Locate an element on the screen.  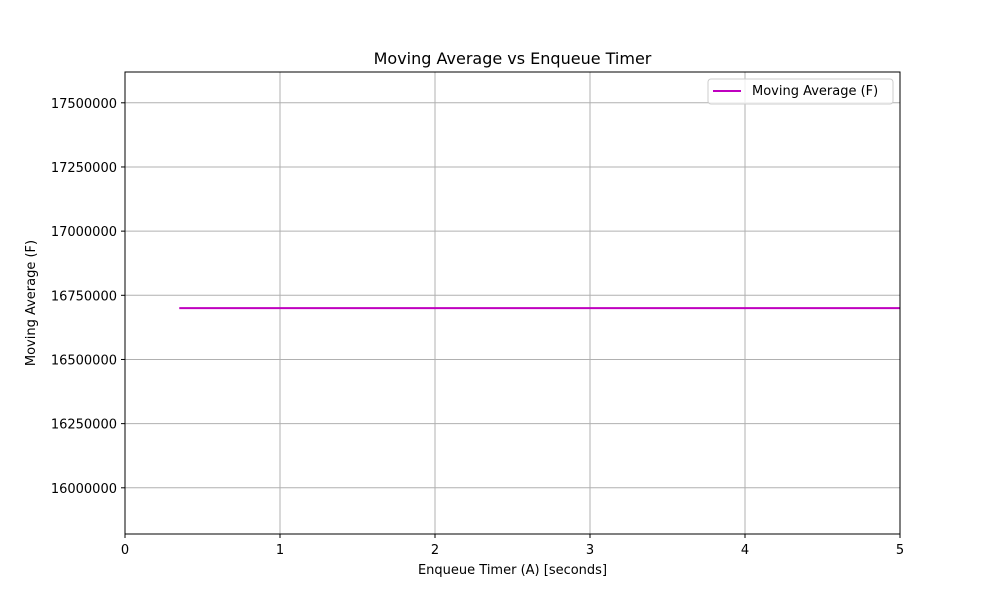
legend-box is located at coordinates (800, 91).